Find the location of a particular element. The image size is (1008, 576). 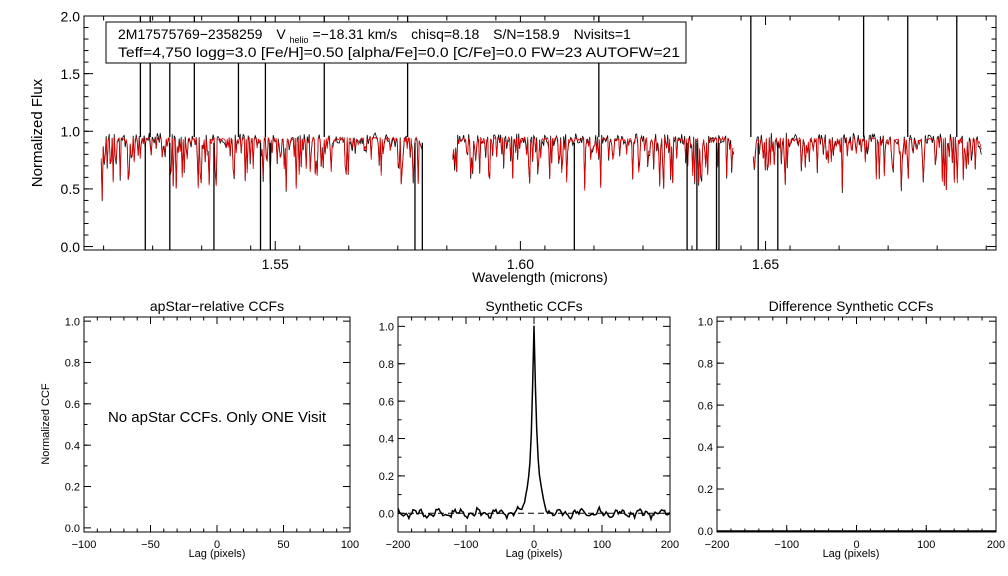

model-spectrum-line is located at coordinates (541, 167).